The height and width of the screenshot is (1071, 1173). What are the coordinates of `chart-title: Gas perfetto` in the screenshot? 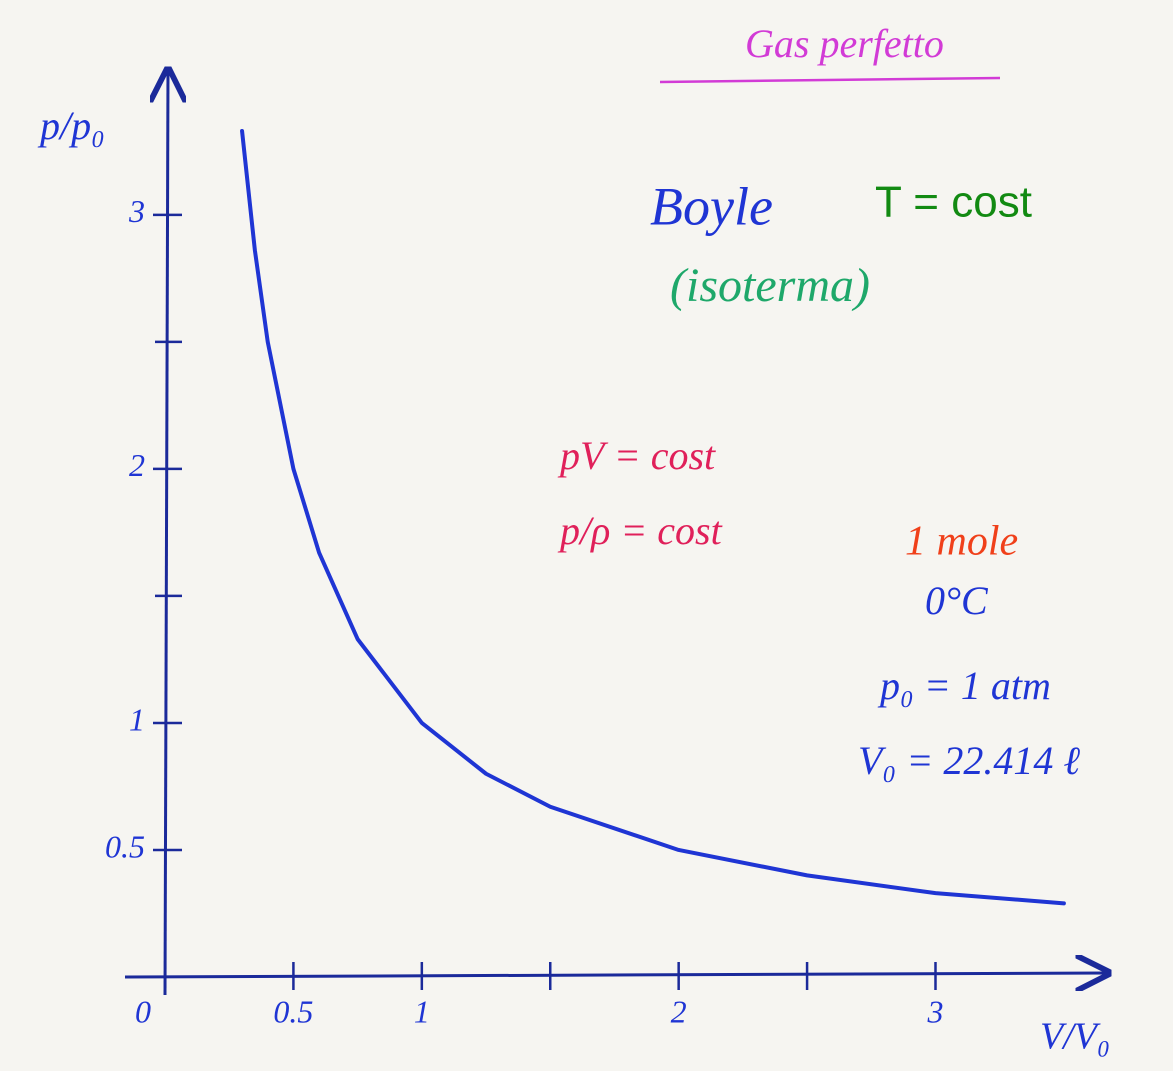 It's located at (844, 43).